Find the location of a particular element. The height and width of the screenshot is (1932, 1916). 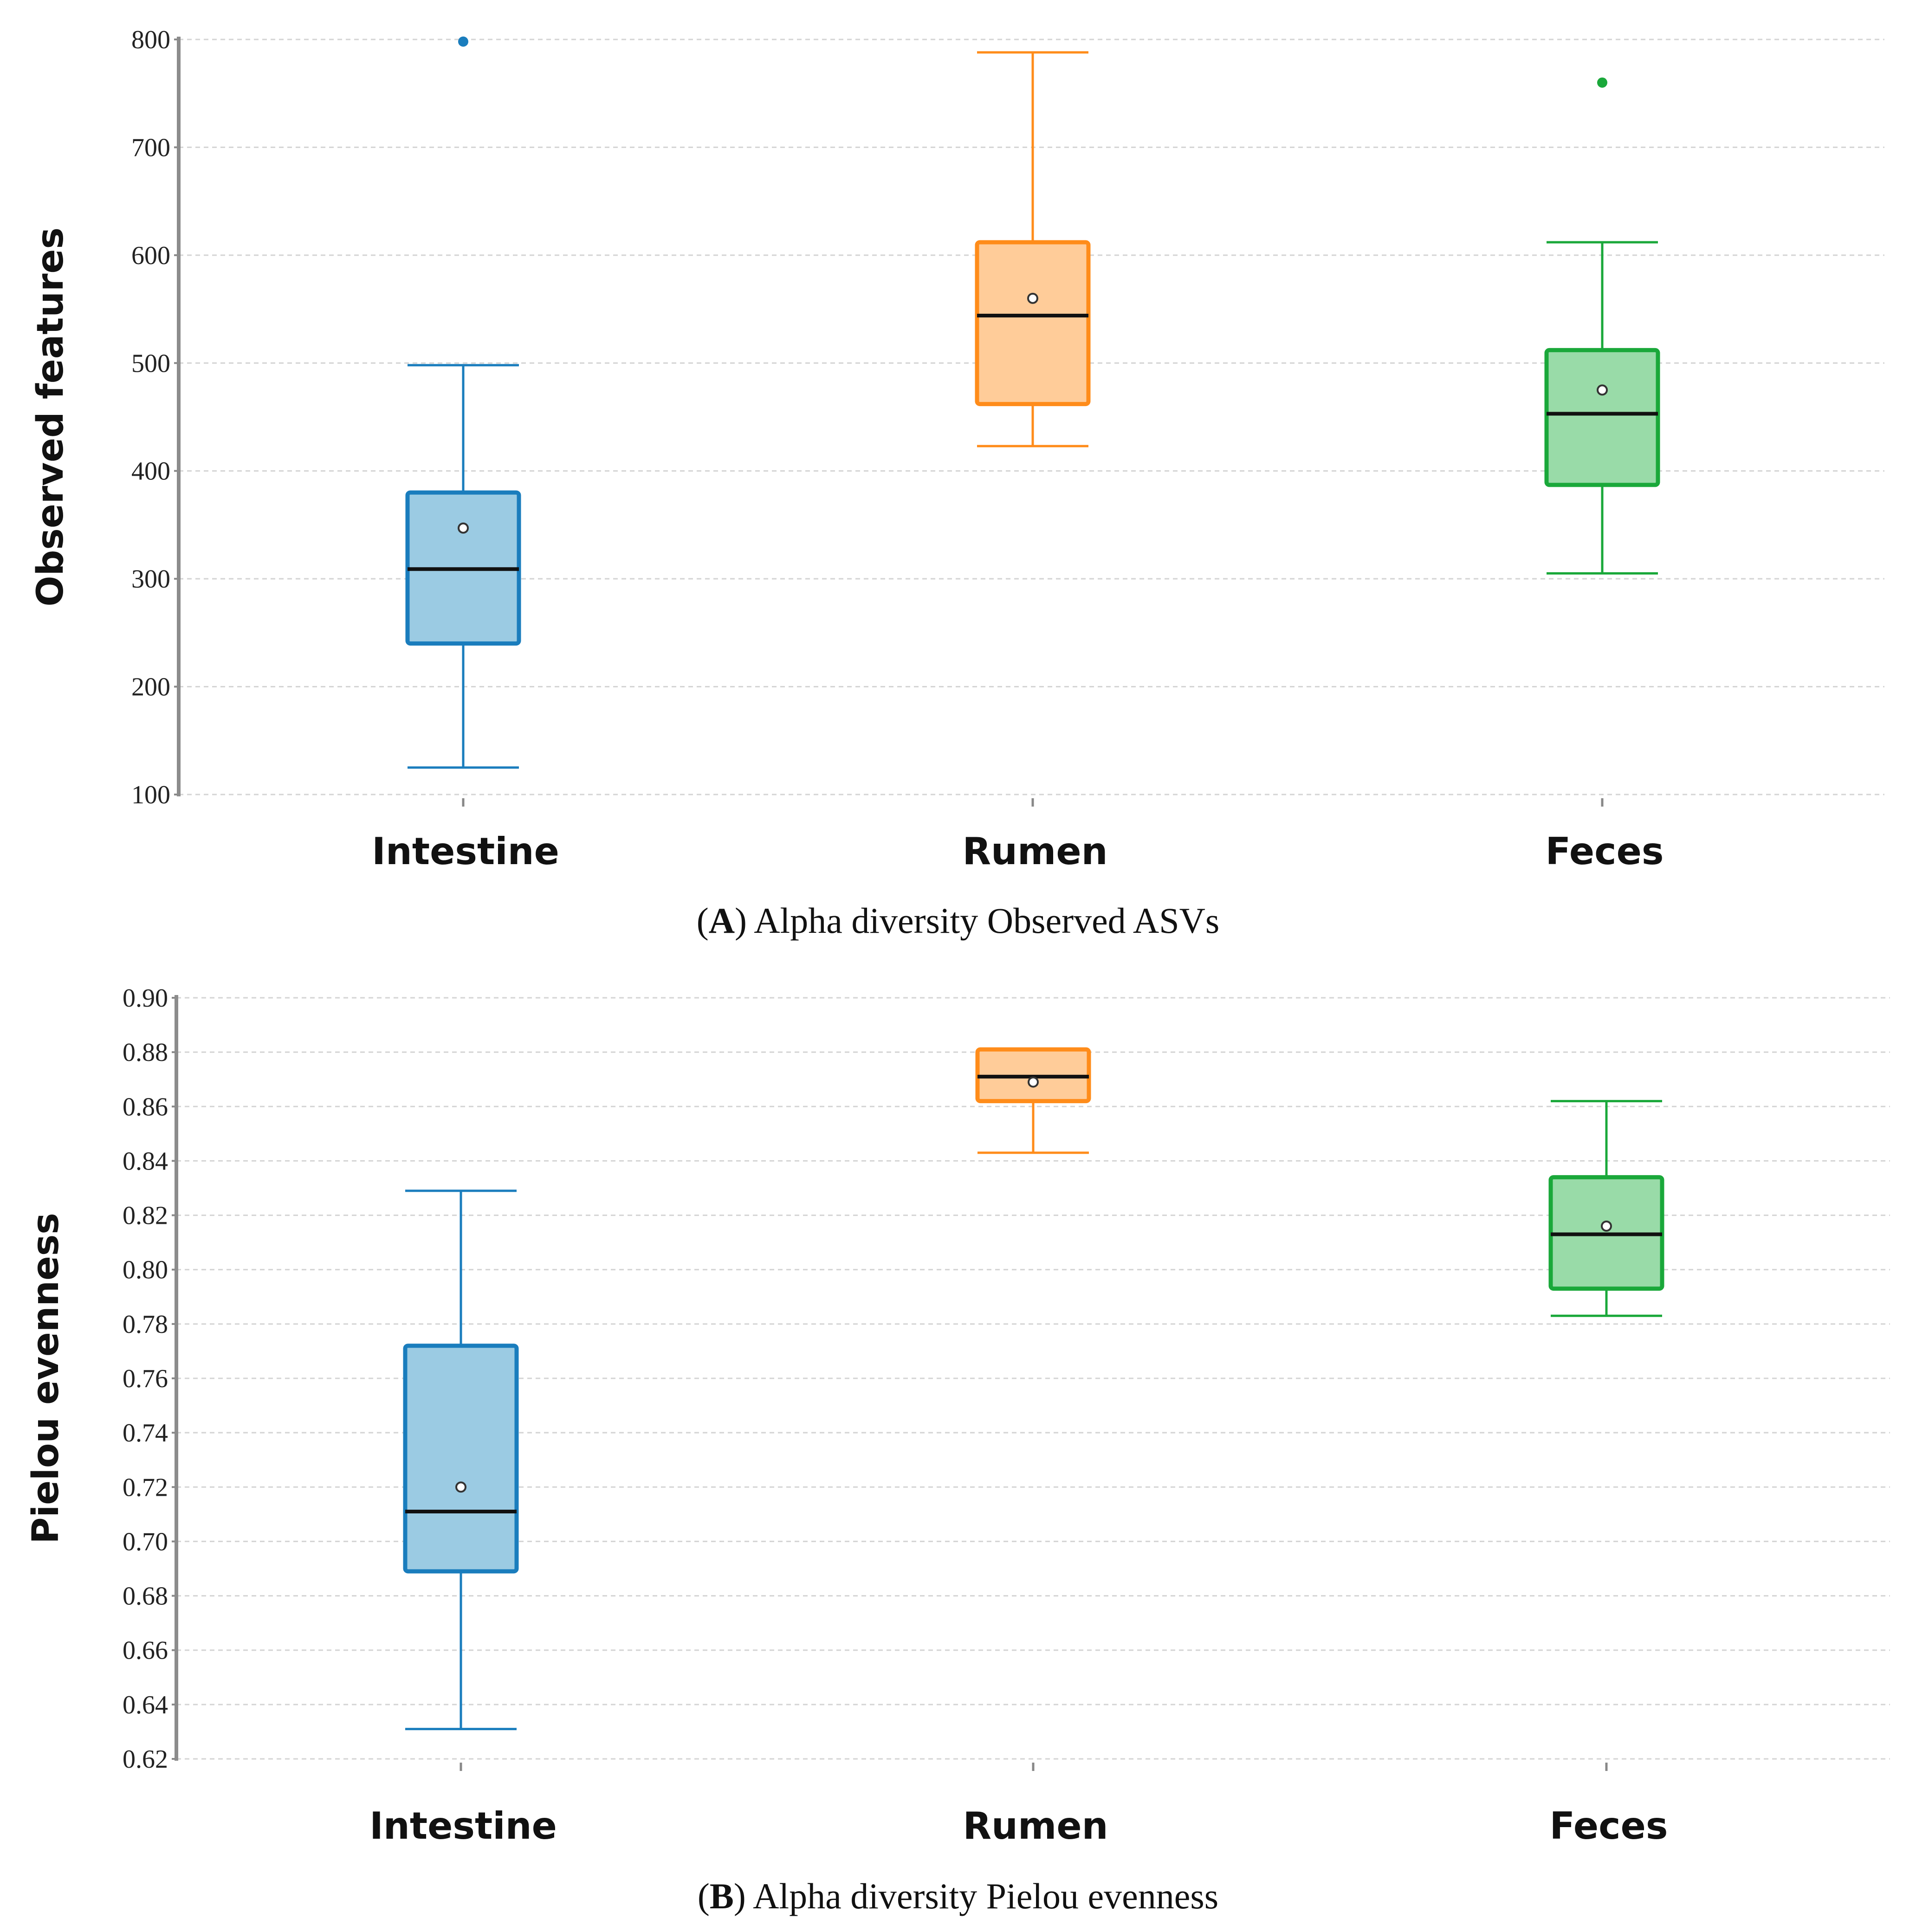

y-tick-label: 0.62 is located at coordinates (145, 1759).